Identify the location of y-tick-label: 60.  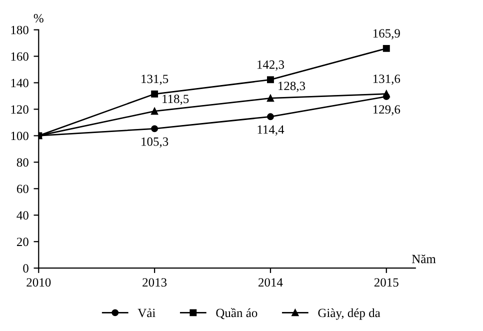
(22, 189).